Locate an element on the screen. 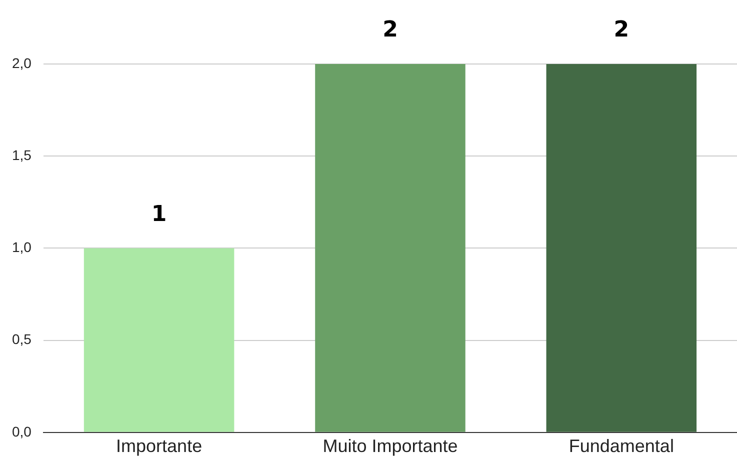 This screenshot has width=737, height=462. x-tick-label: Fundamental is located at coordinates (621, 446).